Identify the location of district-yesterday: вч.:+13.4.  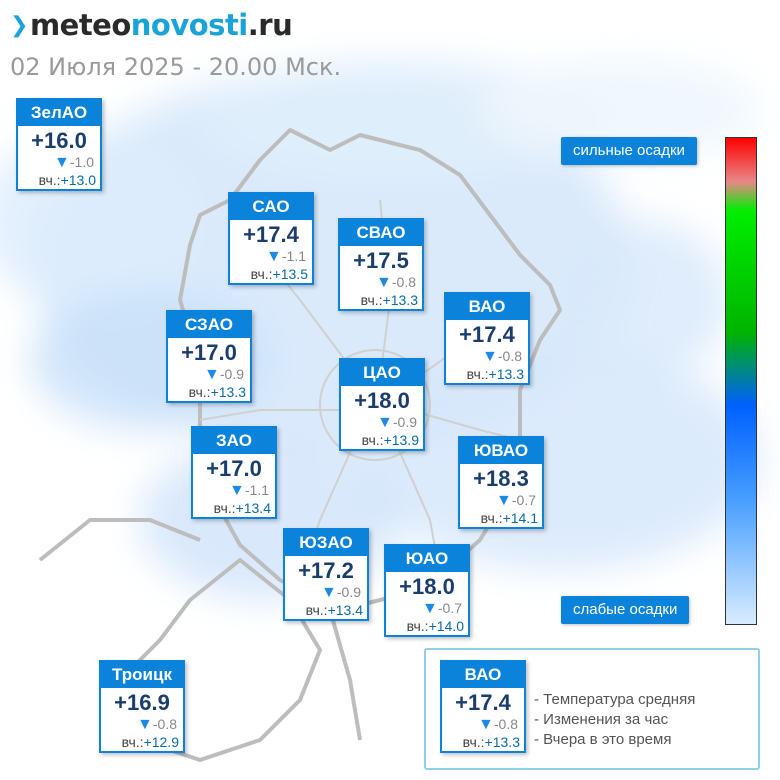
(326, 610).